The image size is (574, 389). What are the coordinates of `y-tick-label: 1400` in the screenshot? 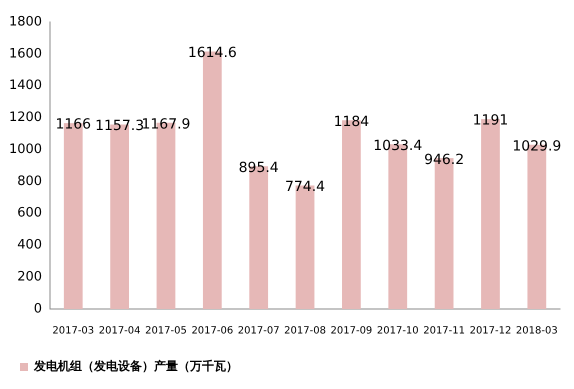 It's located at (25, 86).